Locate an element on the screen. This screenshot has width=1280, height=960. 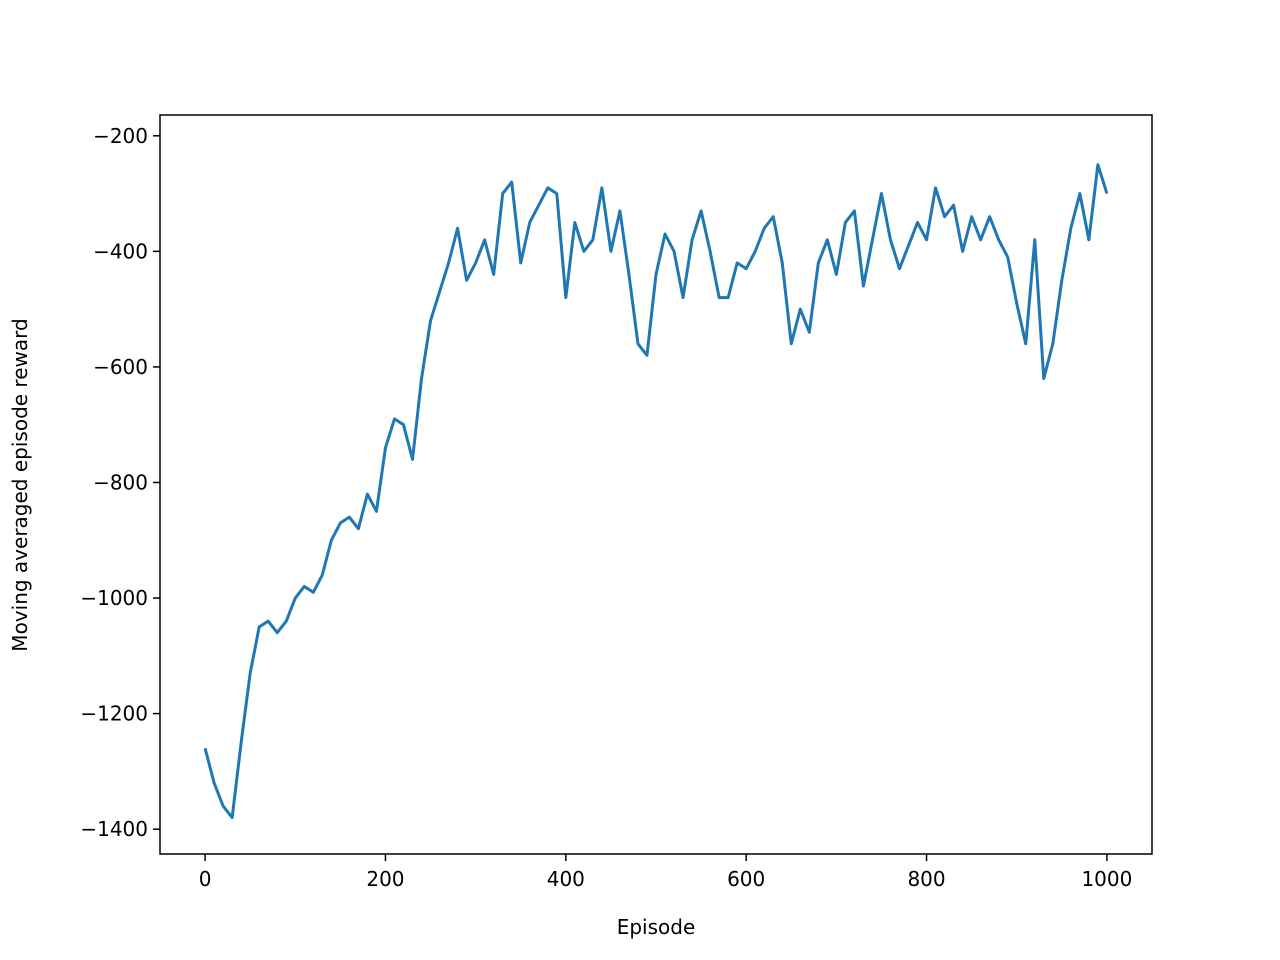
x-tick-label: 1000 is located at coordinates (1106, 879).